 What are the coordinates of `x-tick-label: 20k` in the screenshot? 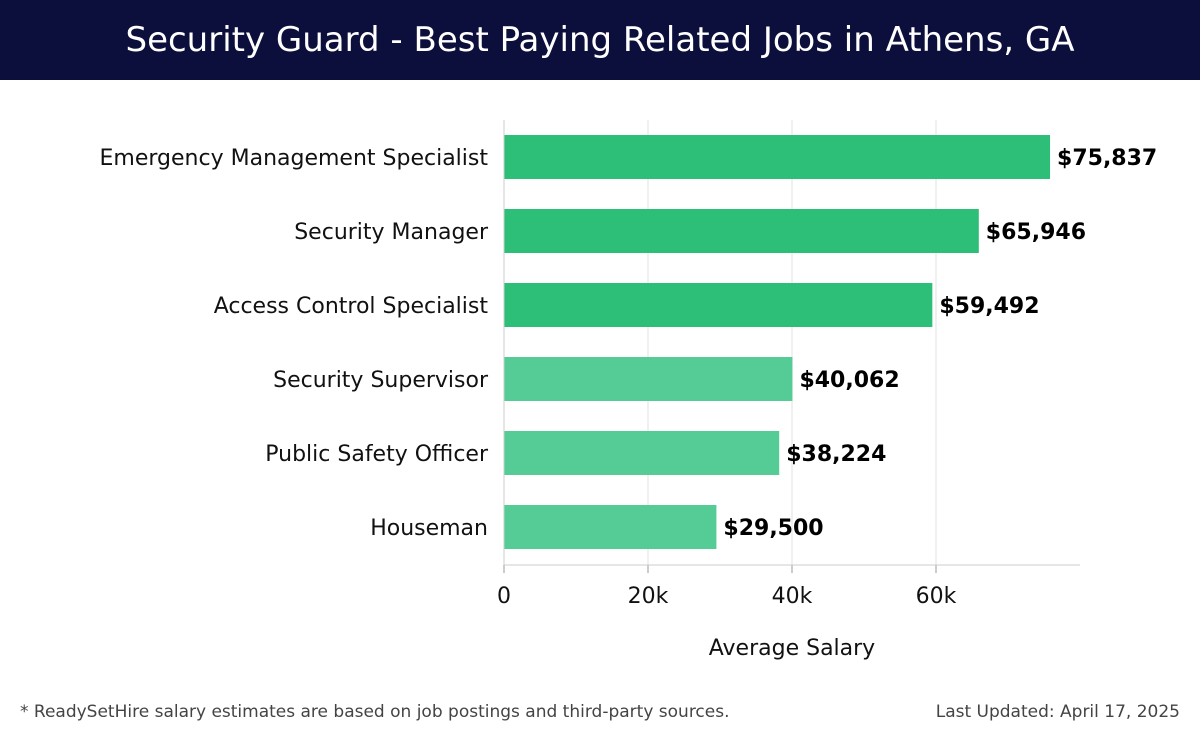 It's located at (648, 596).